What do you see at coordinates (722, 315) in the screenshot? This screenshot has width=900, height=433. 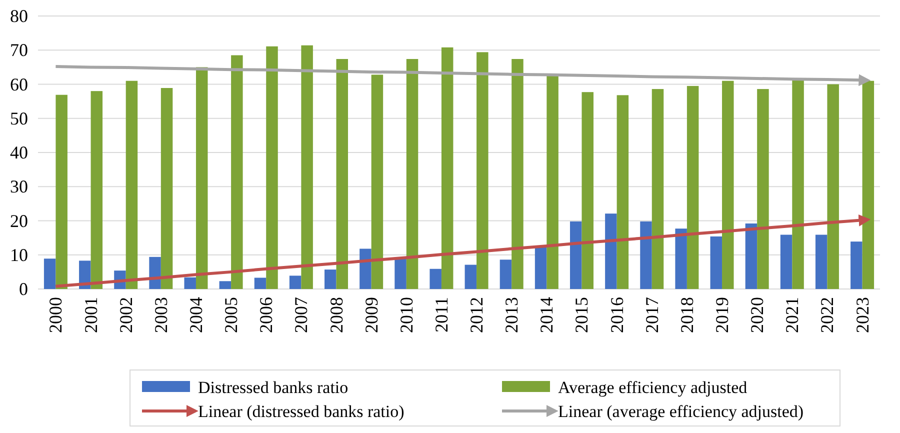 I see `x-tick-label: 2019` at bounding box center [722, 315].